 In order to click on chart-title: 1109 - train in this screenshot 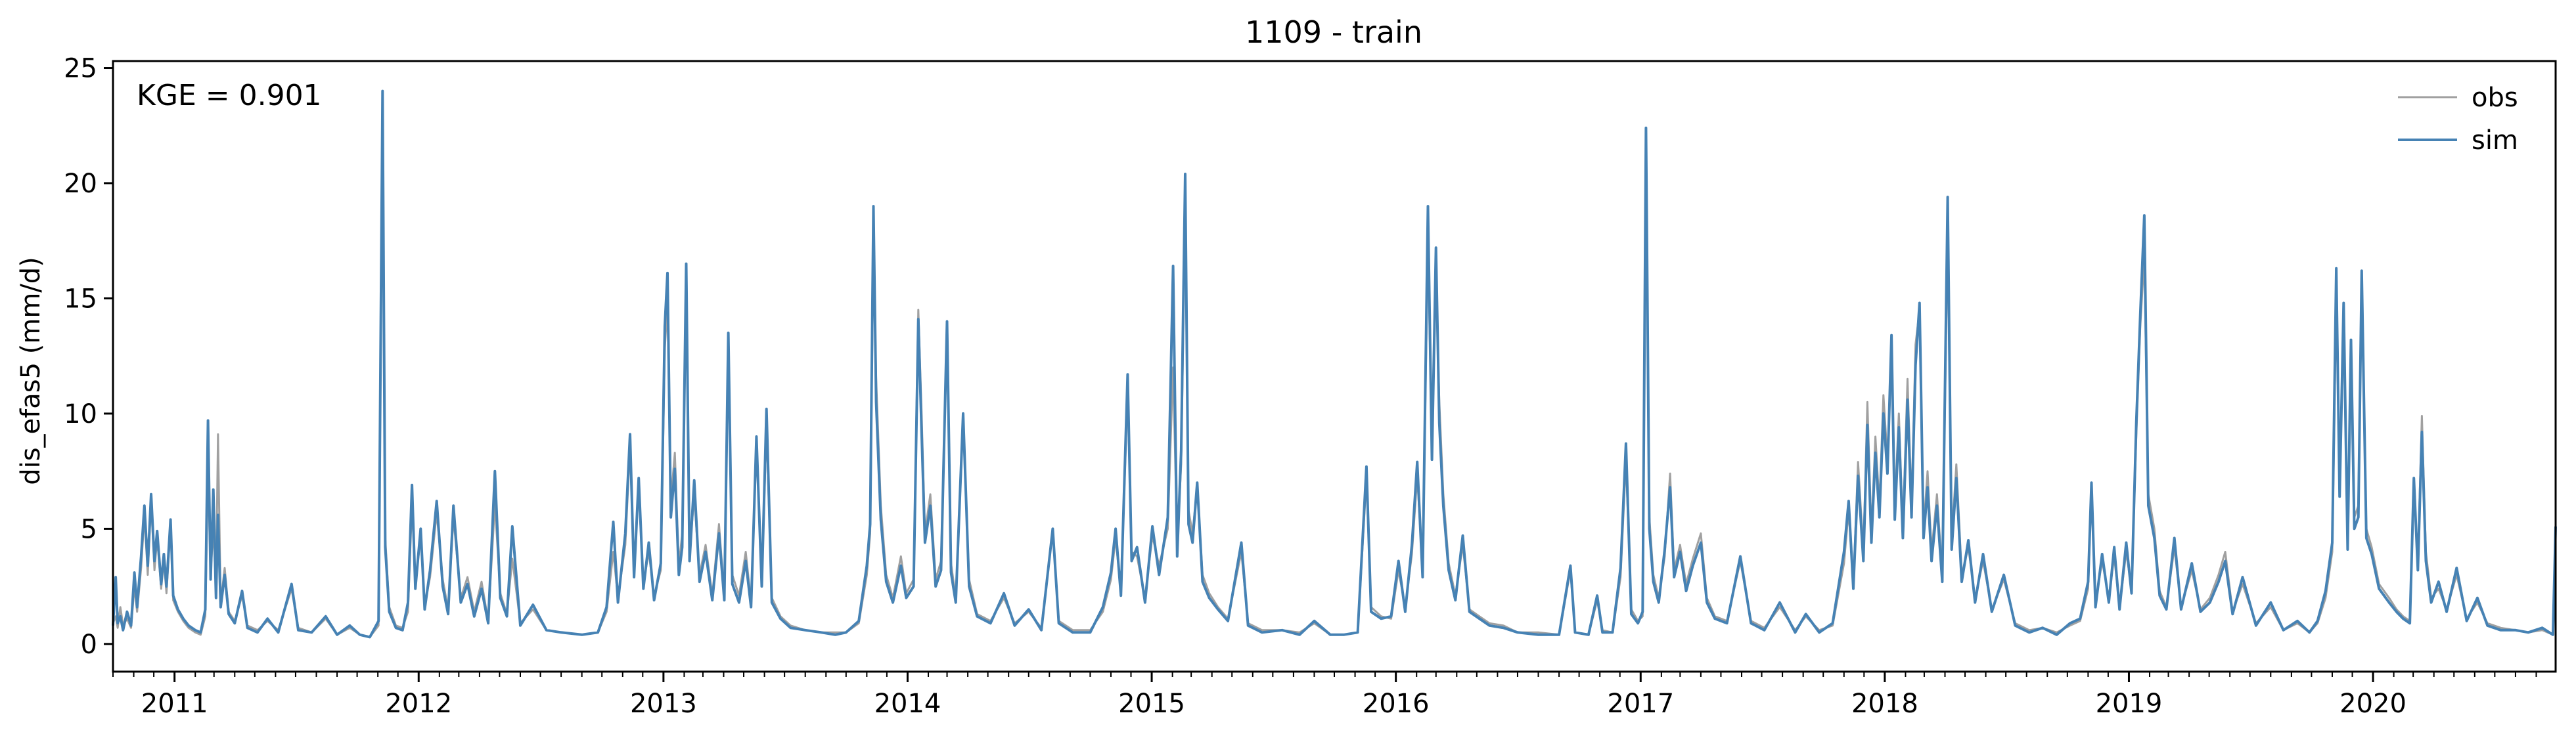, I will do `click(1333, 32)`.